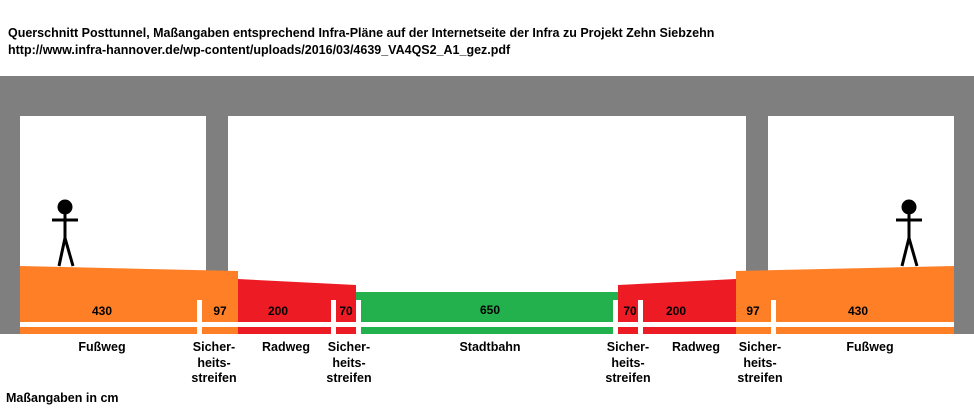 This screenshot has width=974, height=417. What do you see at coordinates (909, 233) in the screenshot?
I see `pedestrian-right-icon` at bounding box center [909, 233].